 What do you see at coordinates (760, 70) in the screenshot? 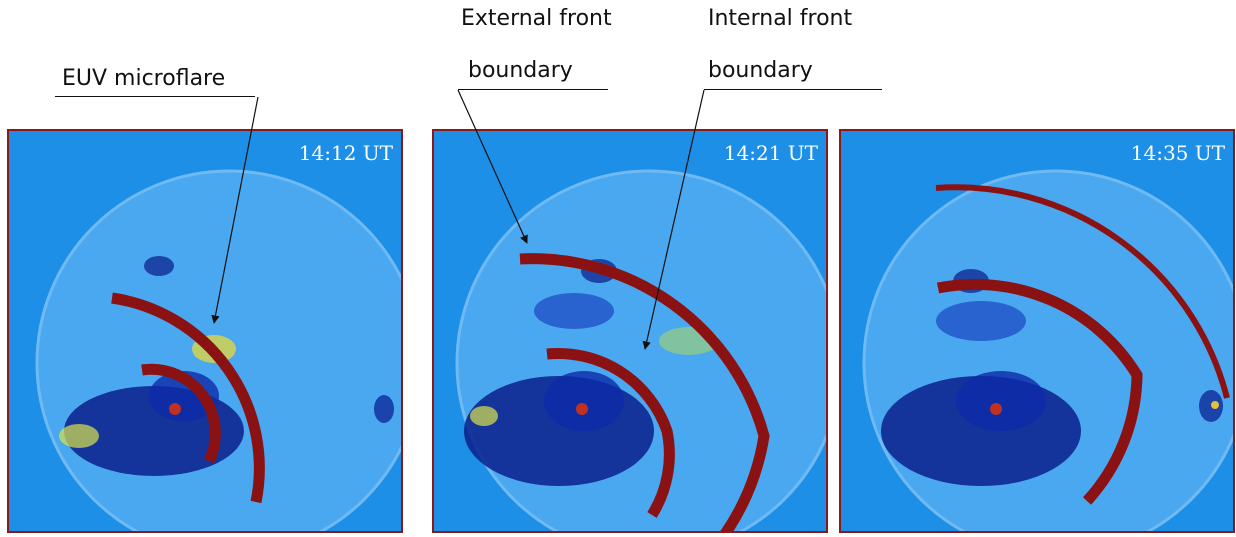
I see `internal-front-label-line2: boundary` at bounding box center [760, 70].